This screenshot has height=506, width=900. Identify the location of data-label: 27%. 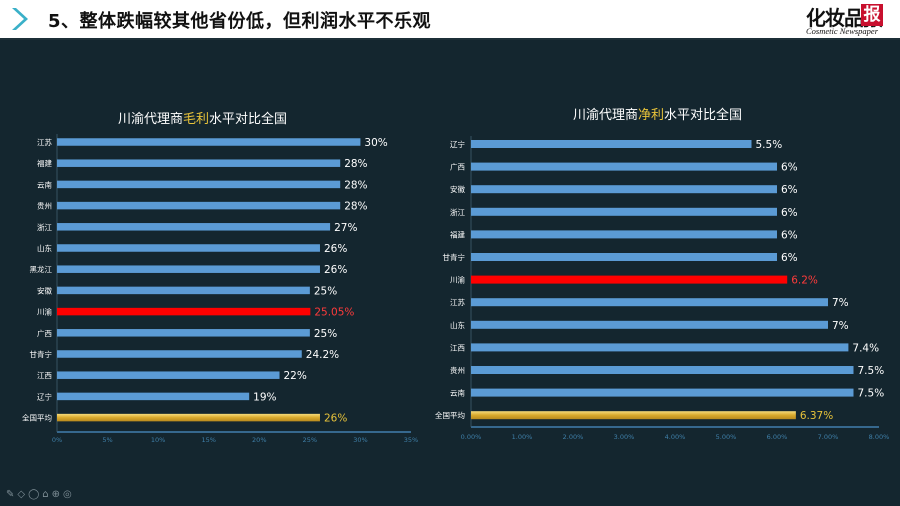
(345, 228).